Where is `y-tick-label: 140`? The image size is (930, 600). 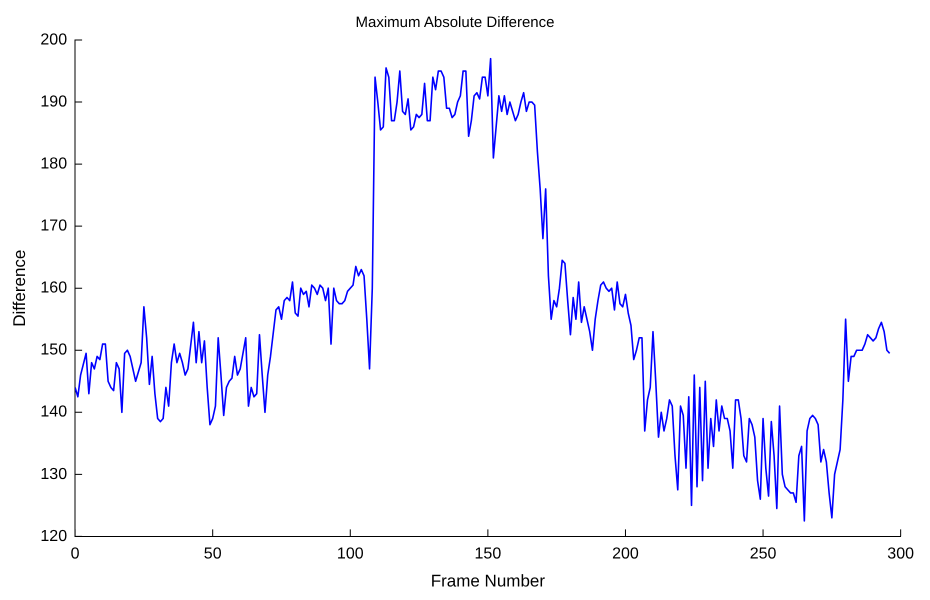 y-tick-label: 140 is located at coordinates (54, 412).